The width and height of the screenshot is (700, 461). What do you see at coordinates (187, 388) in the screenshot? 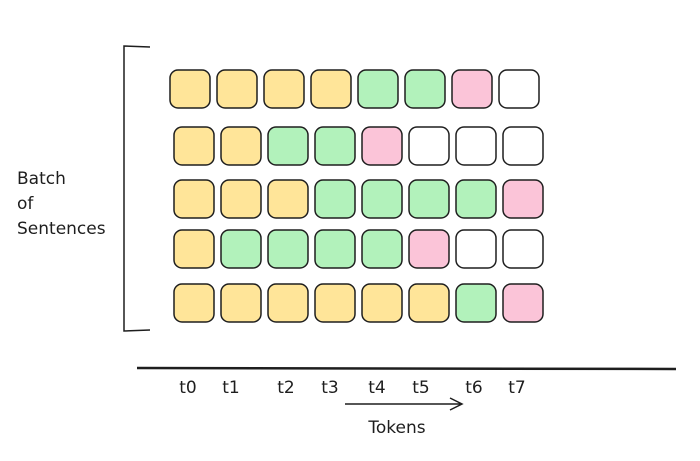
I see `token-label: t0` at bounding box center [187, 388].